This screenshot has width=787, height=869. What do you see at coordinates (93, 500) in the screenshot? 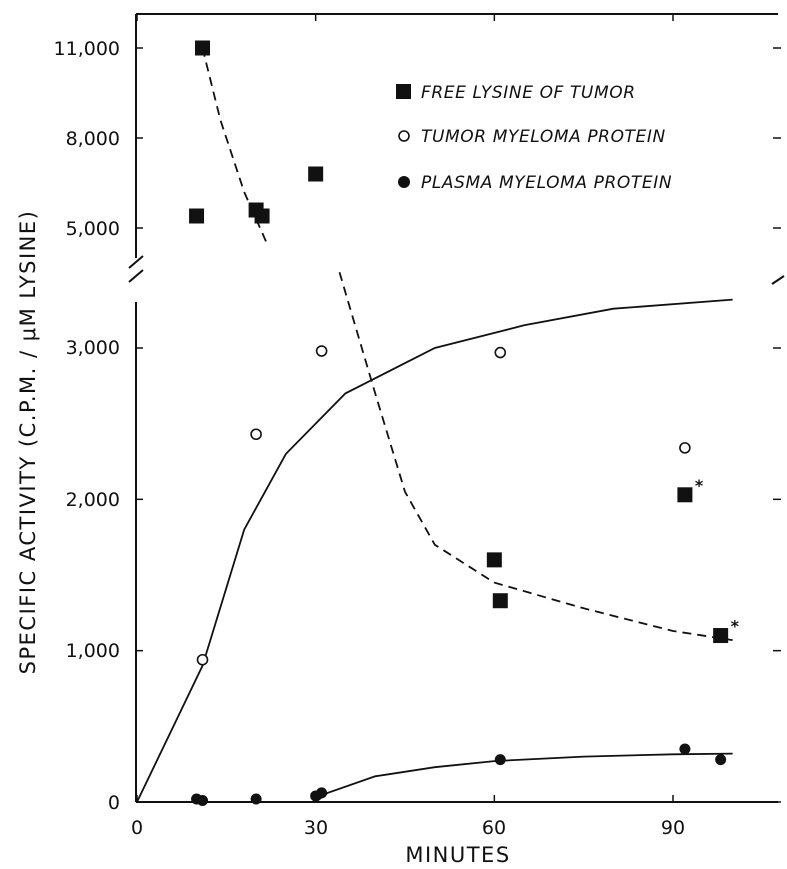
I see `y-tick-label: 2,000` at bounding box center [93, 500].